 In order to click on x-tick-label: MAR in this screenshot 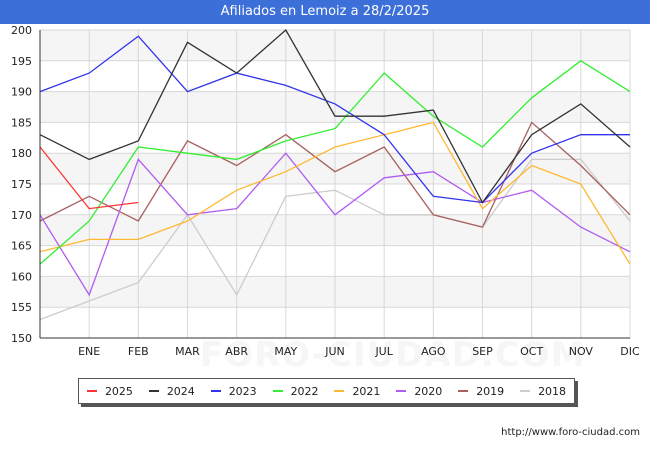, I will do `click(187, 351)`.